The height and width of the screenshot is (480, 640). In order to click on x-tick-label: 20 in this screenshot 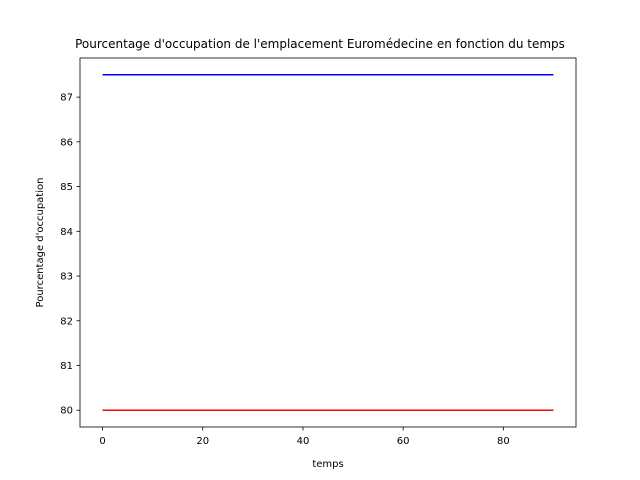, I will do `click(202, 441)`.